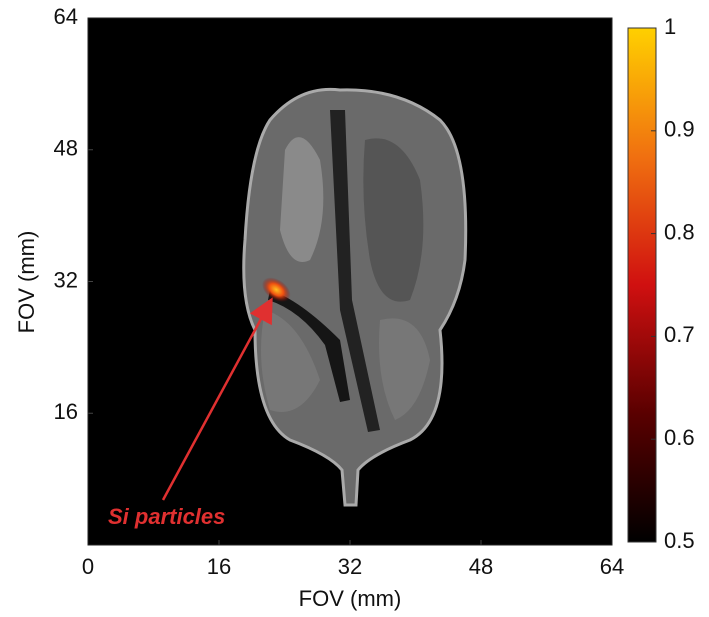 The image size is (709, 617). What do you see at coordinates (612, 566) in the screenshot?
I see `x-tick-label: 64` at bounding box center [612, 566].